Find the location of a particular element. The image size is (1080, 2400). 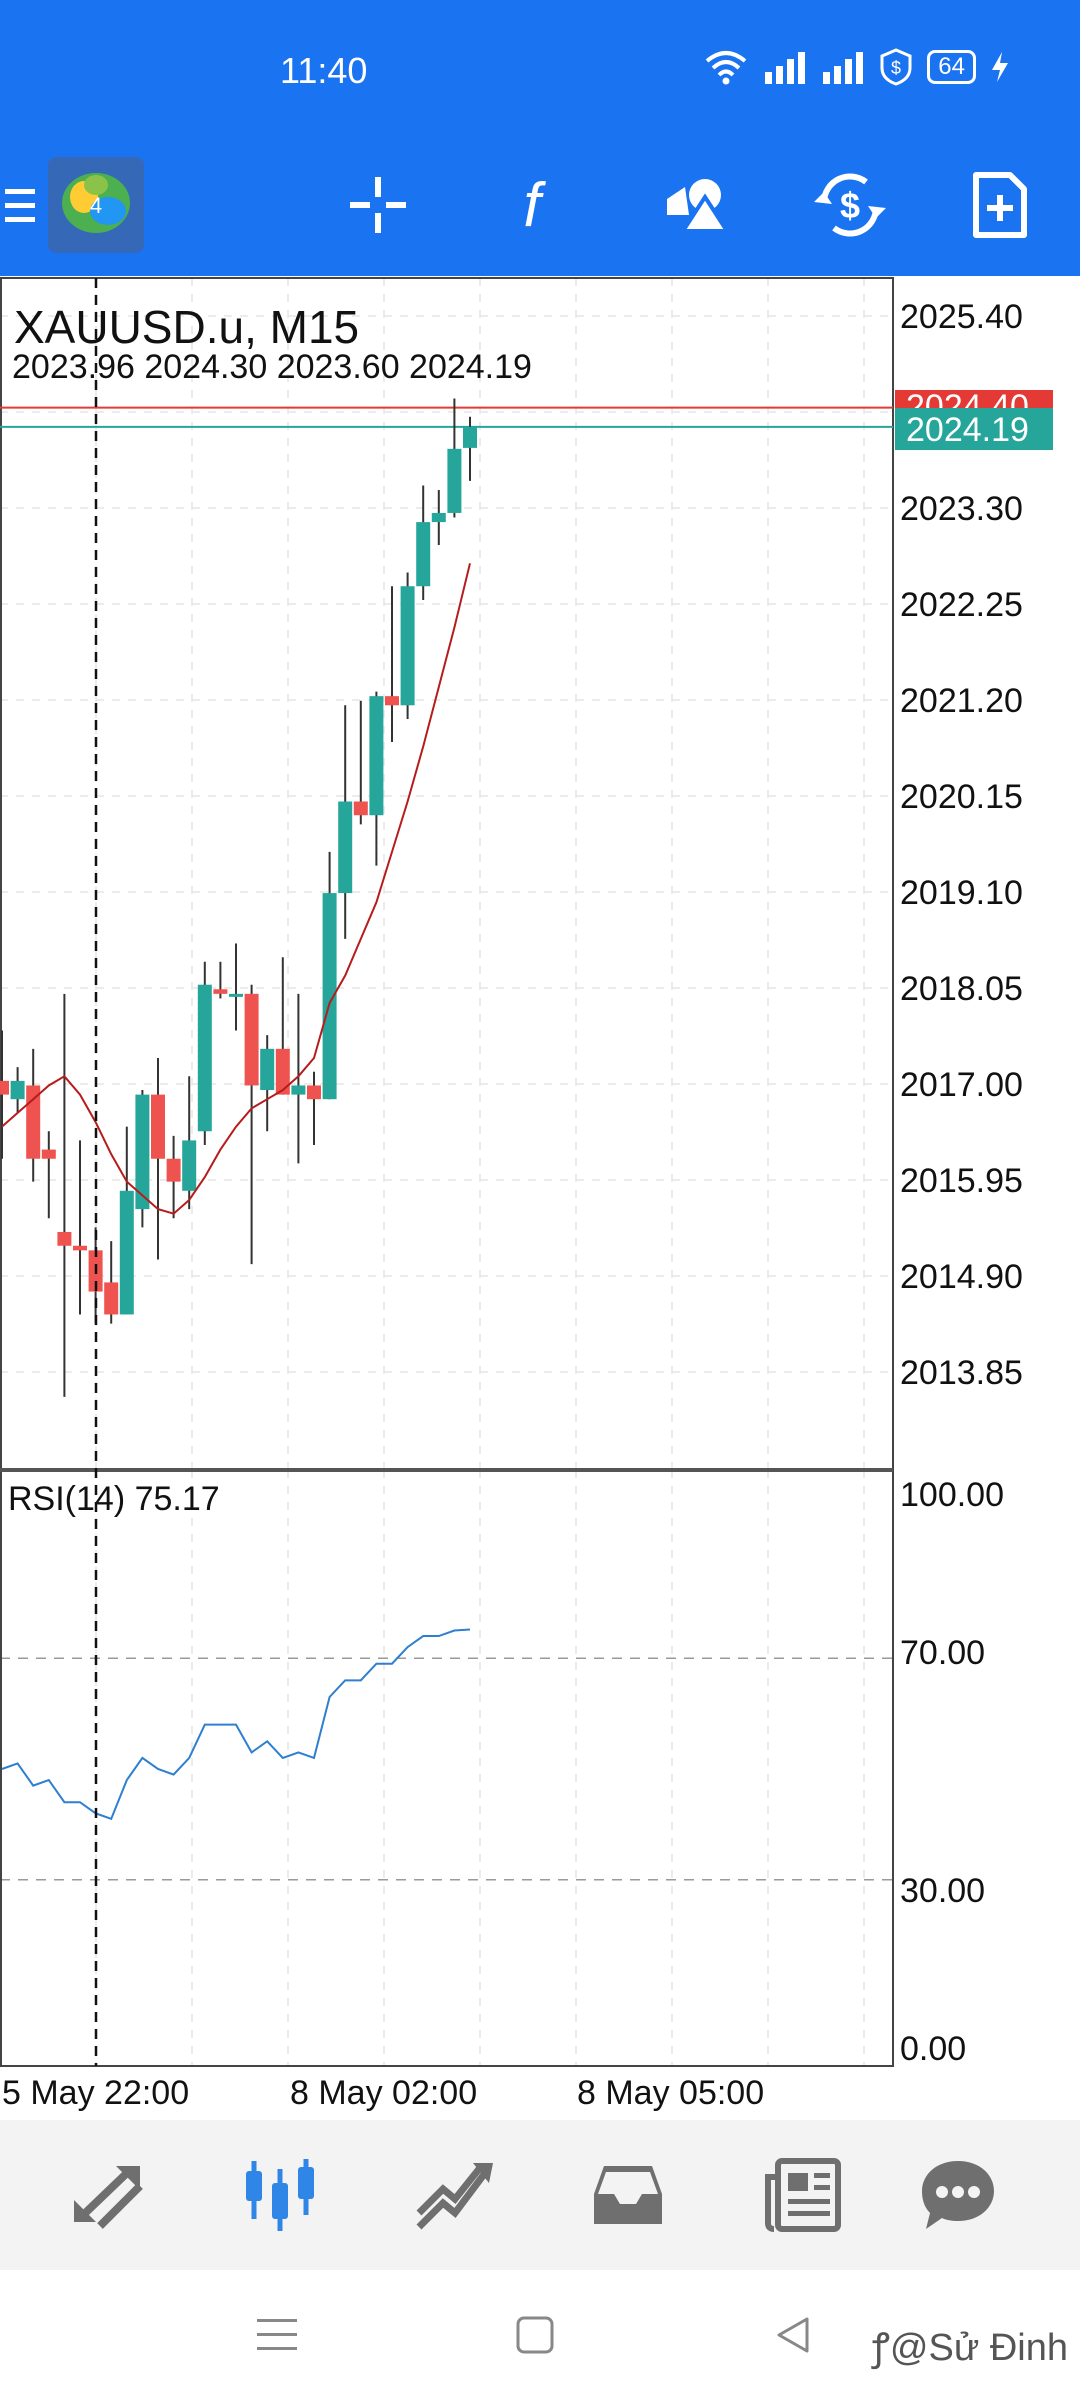

nav-history is located at coordinates (628, 2195).